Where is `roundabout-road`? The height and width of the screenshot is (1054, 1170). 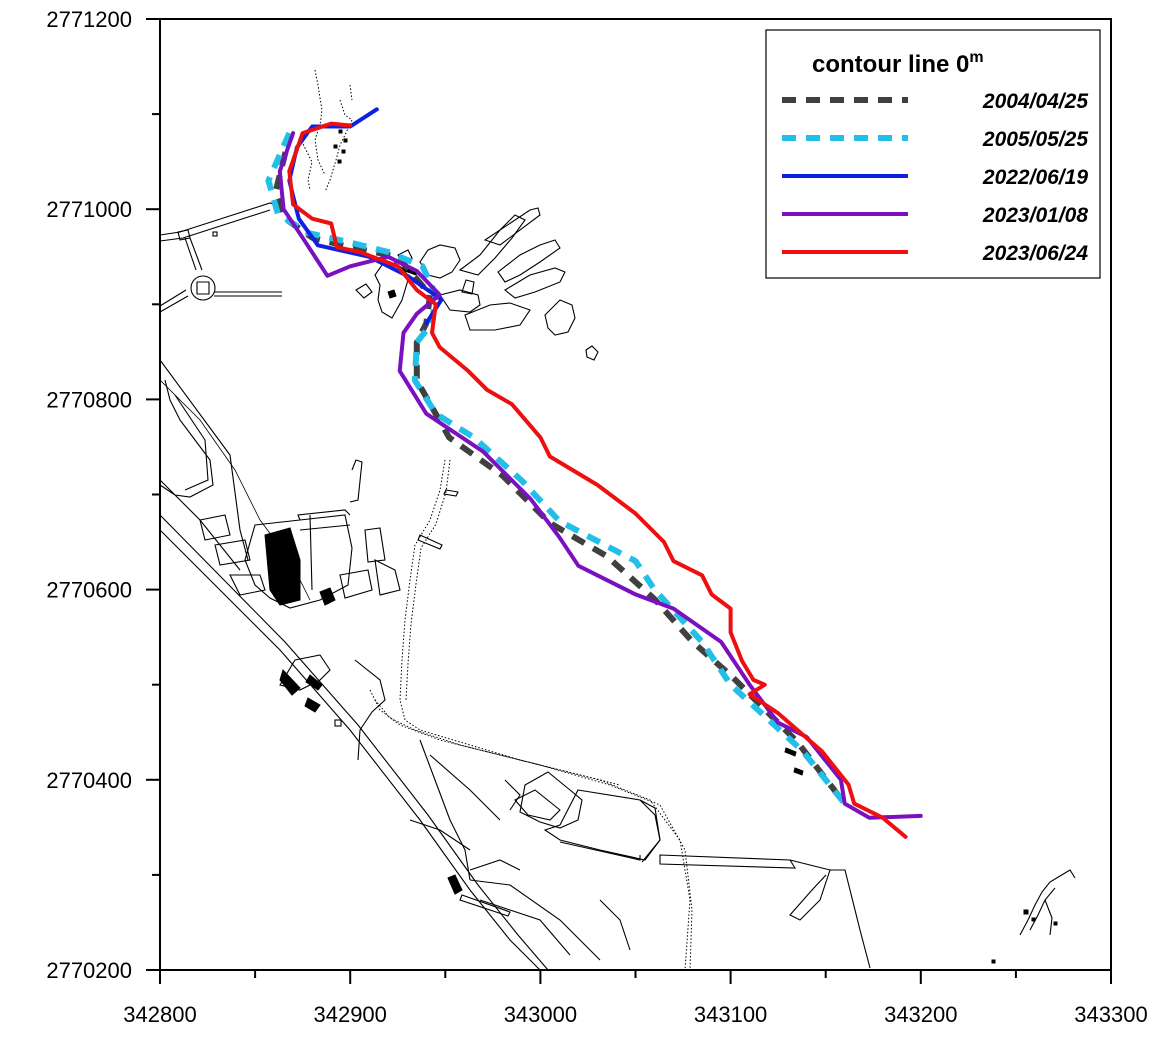 roundabout-road is located at coordinates (220, 257).